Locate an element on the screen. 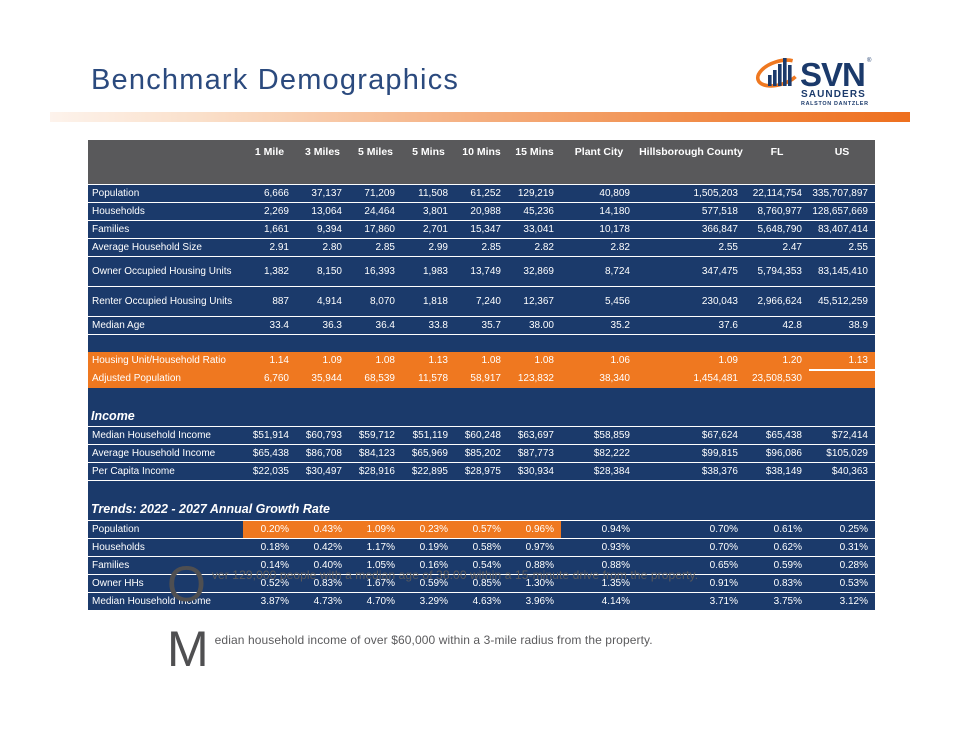  cell: 0.18% is located at coordinates (269, 547).